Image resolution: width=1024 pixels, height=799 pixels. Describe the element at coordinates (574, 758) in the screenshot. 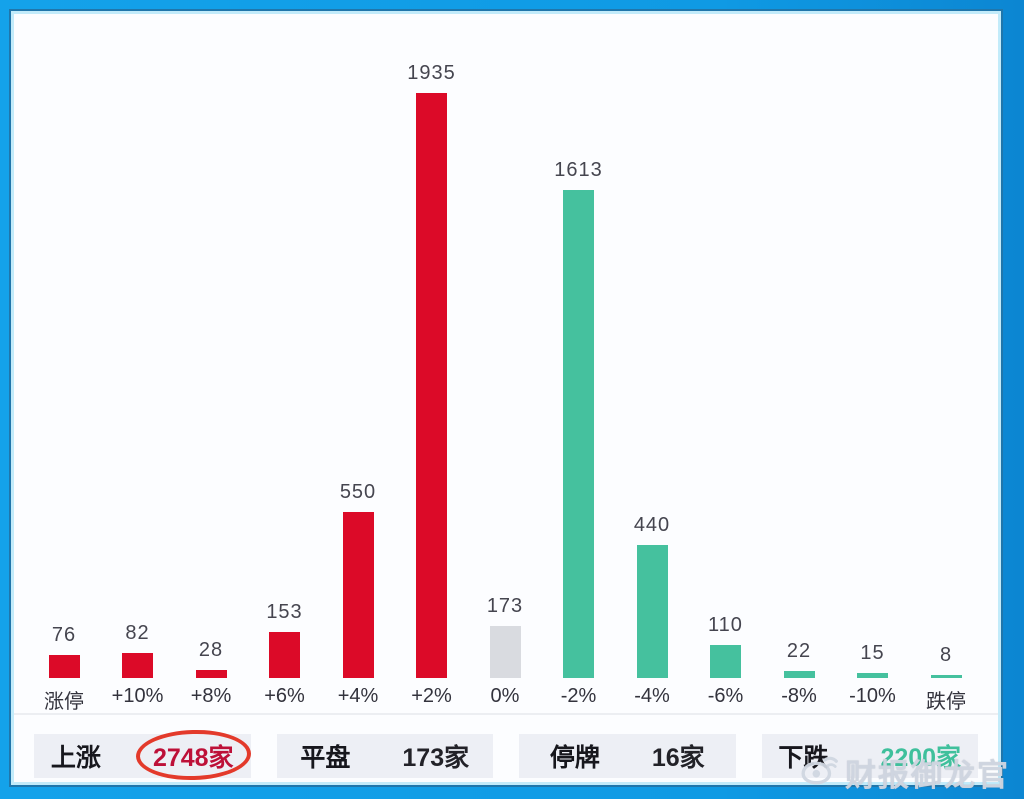

I see `summary-label: 停牌` at that location.